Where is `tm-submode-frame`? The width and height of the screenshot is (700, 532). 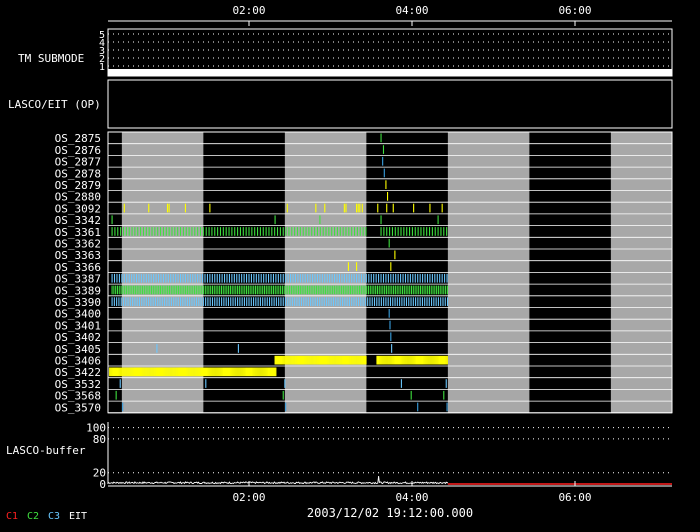 tm-submode-frame is located at coordinates (390, 52).